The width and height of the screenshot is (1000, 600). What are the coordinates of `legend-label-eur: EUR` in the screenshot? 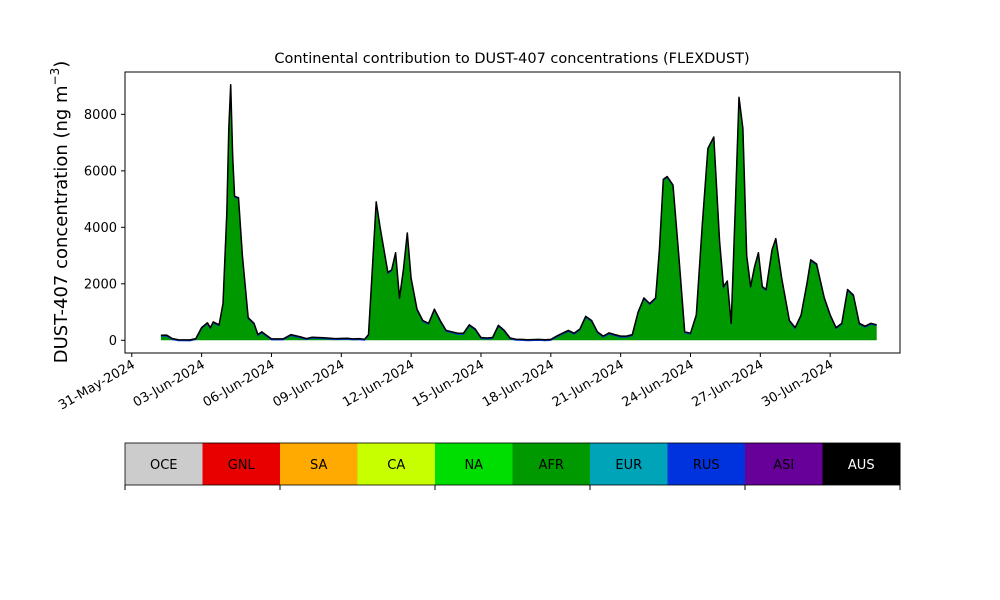 It's located at (628, 465).